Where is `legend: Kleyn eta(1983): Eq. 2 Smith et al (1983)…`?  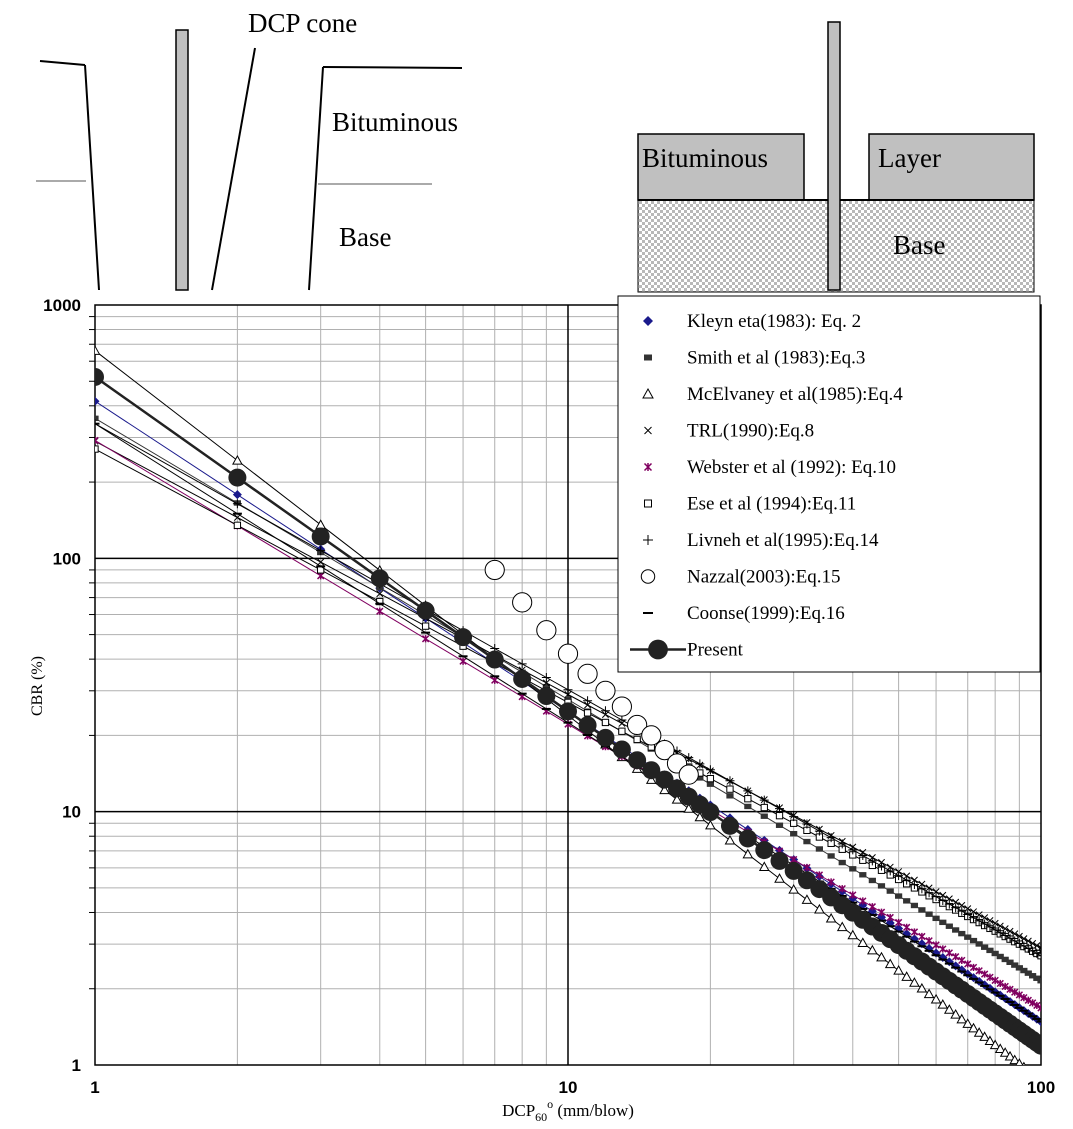 legend: Kleyn eta(1983): Eq. 2 Smith et al (1983)… is located at coordinates (829, 484).